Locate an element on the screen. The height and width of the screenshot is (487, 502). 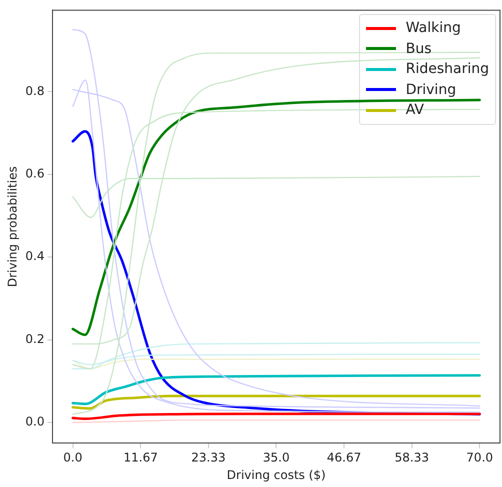
y-tick-label: 0.2 is located at coordinates (34, 339).